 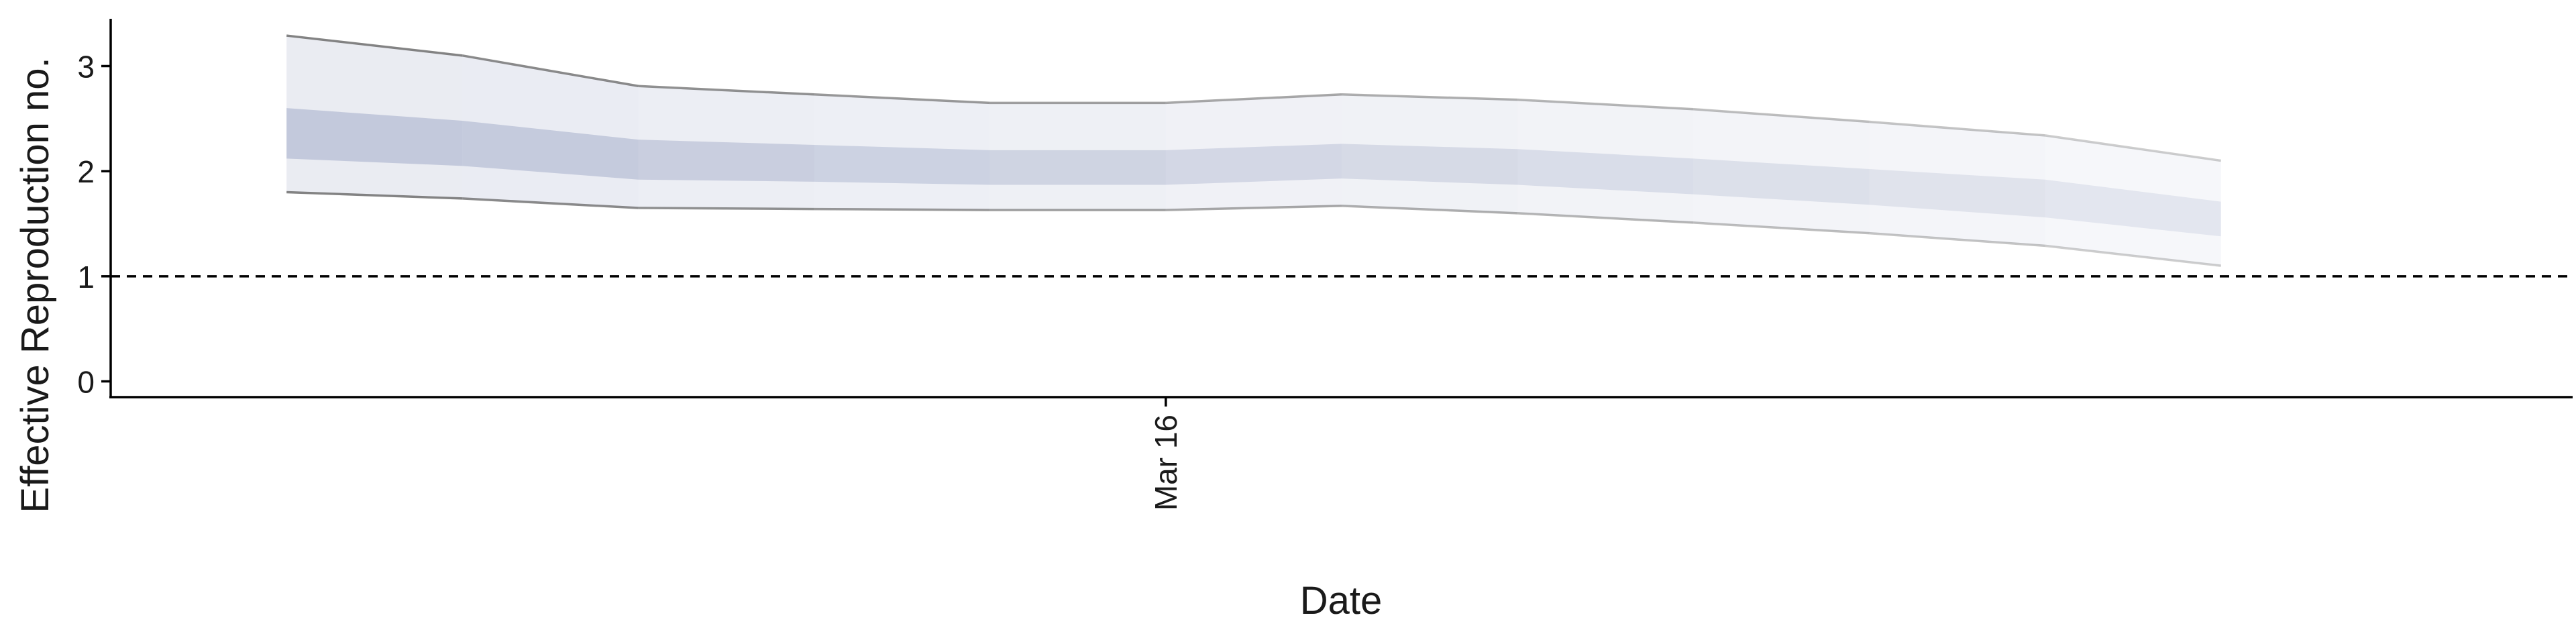 I want to click on y-tick-label: 3, so click(x=86, y=67).